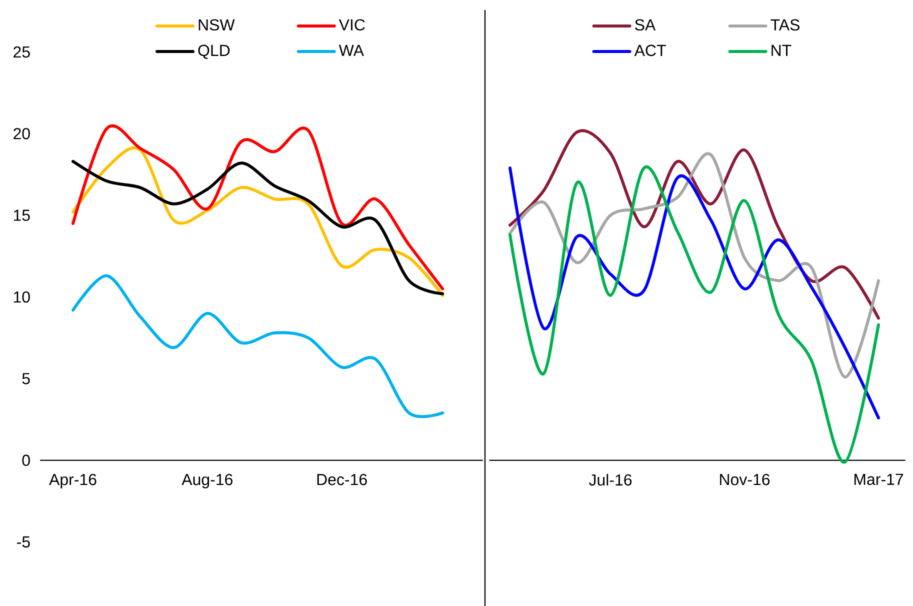 This screenshot has width=913, height=606. I want to click on x-tick-label: Aug-16, so click(207, 481).